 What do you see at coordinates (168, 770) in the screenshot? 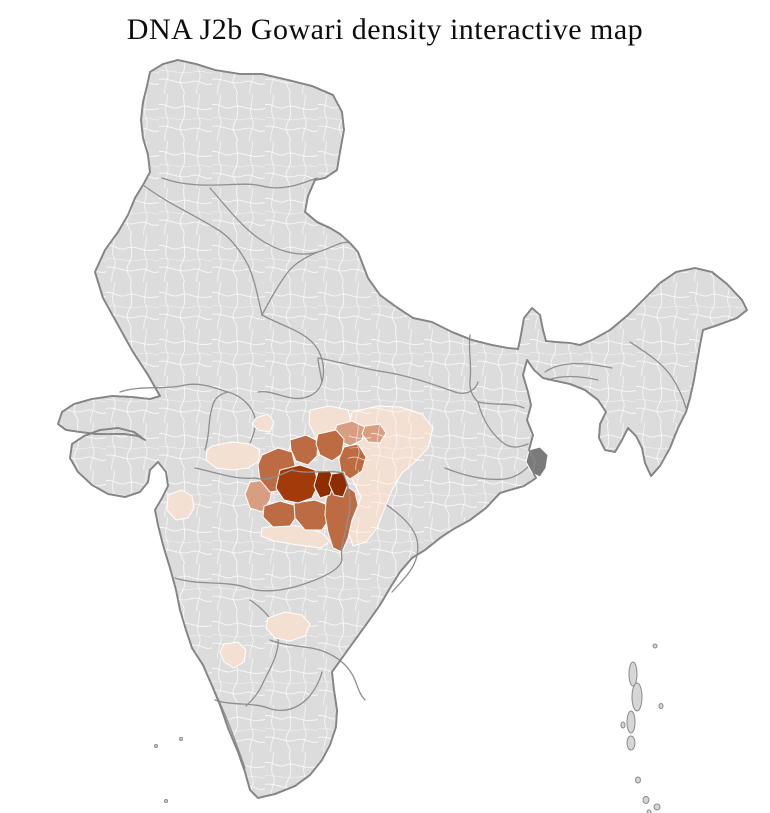
I see `lakshadweep-islands` at bounding box center [168, 770].